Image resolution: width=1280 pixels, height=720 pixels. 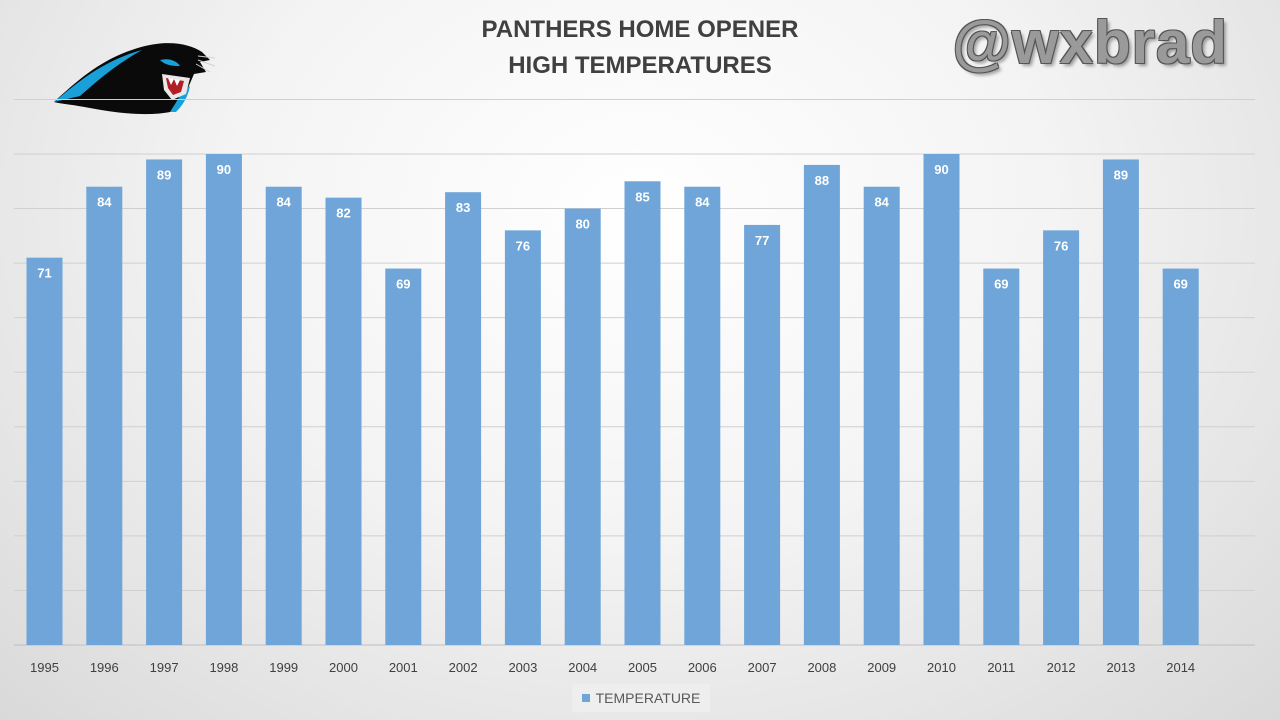 I want to click on panthers-logo-icon, so click(x=134, y=79).